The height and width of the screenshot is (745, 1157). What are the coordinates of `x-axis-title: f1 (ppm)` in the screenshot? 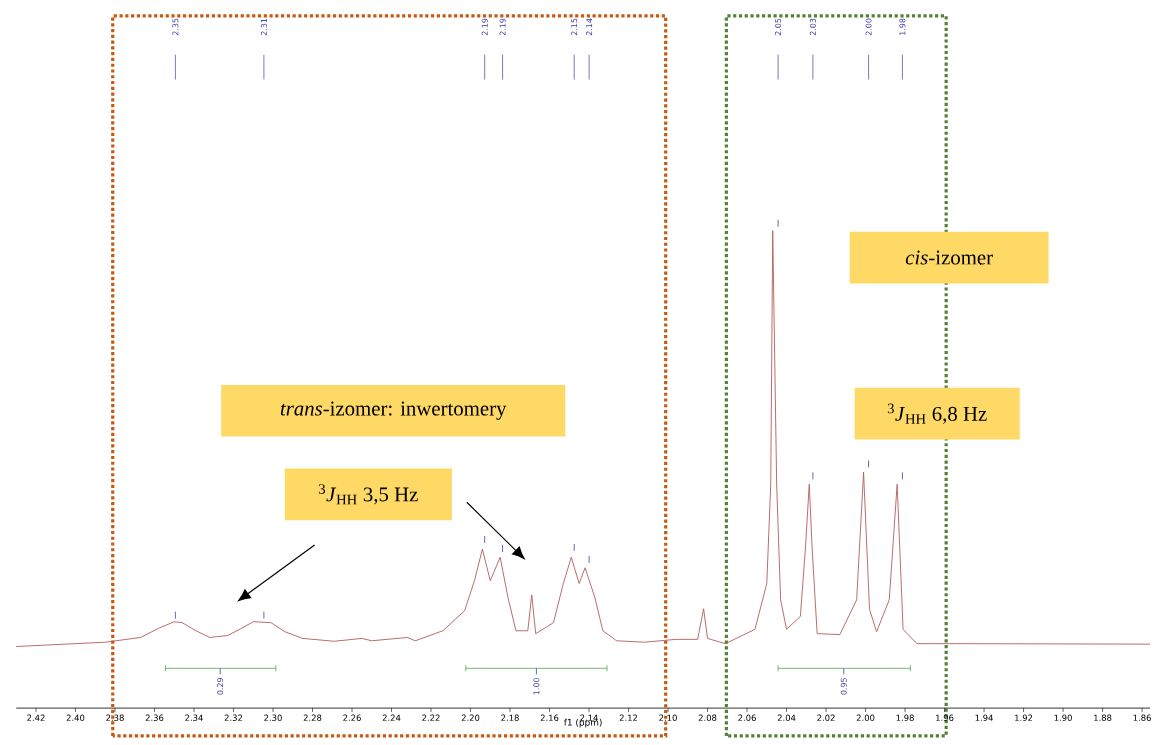 It's located at (583, 723).